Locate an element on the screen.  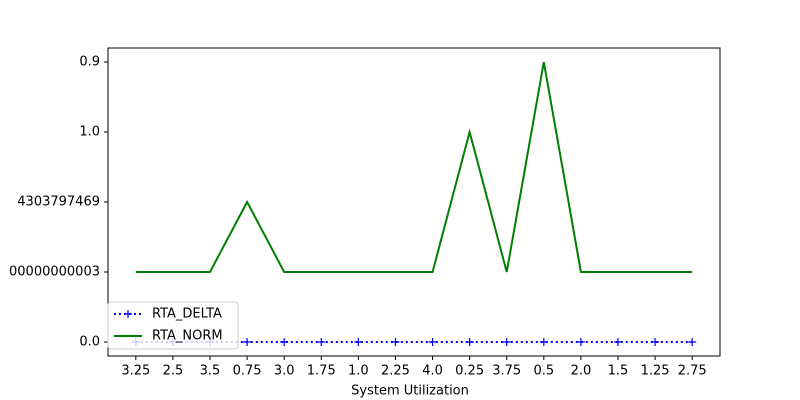
x-tick-label: 1.0 is located at coordinates (358, 371).